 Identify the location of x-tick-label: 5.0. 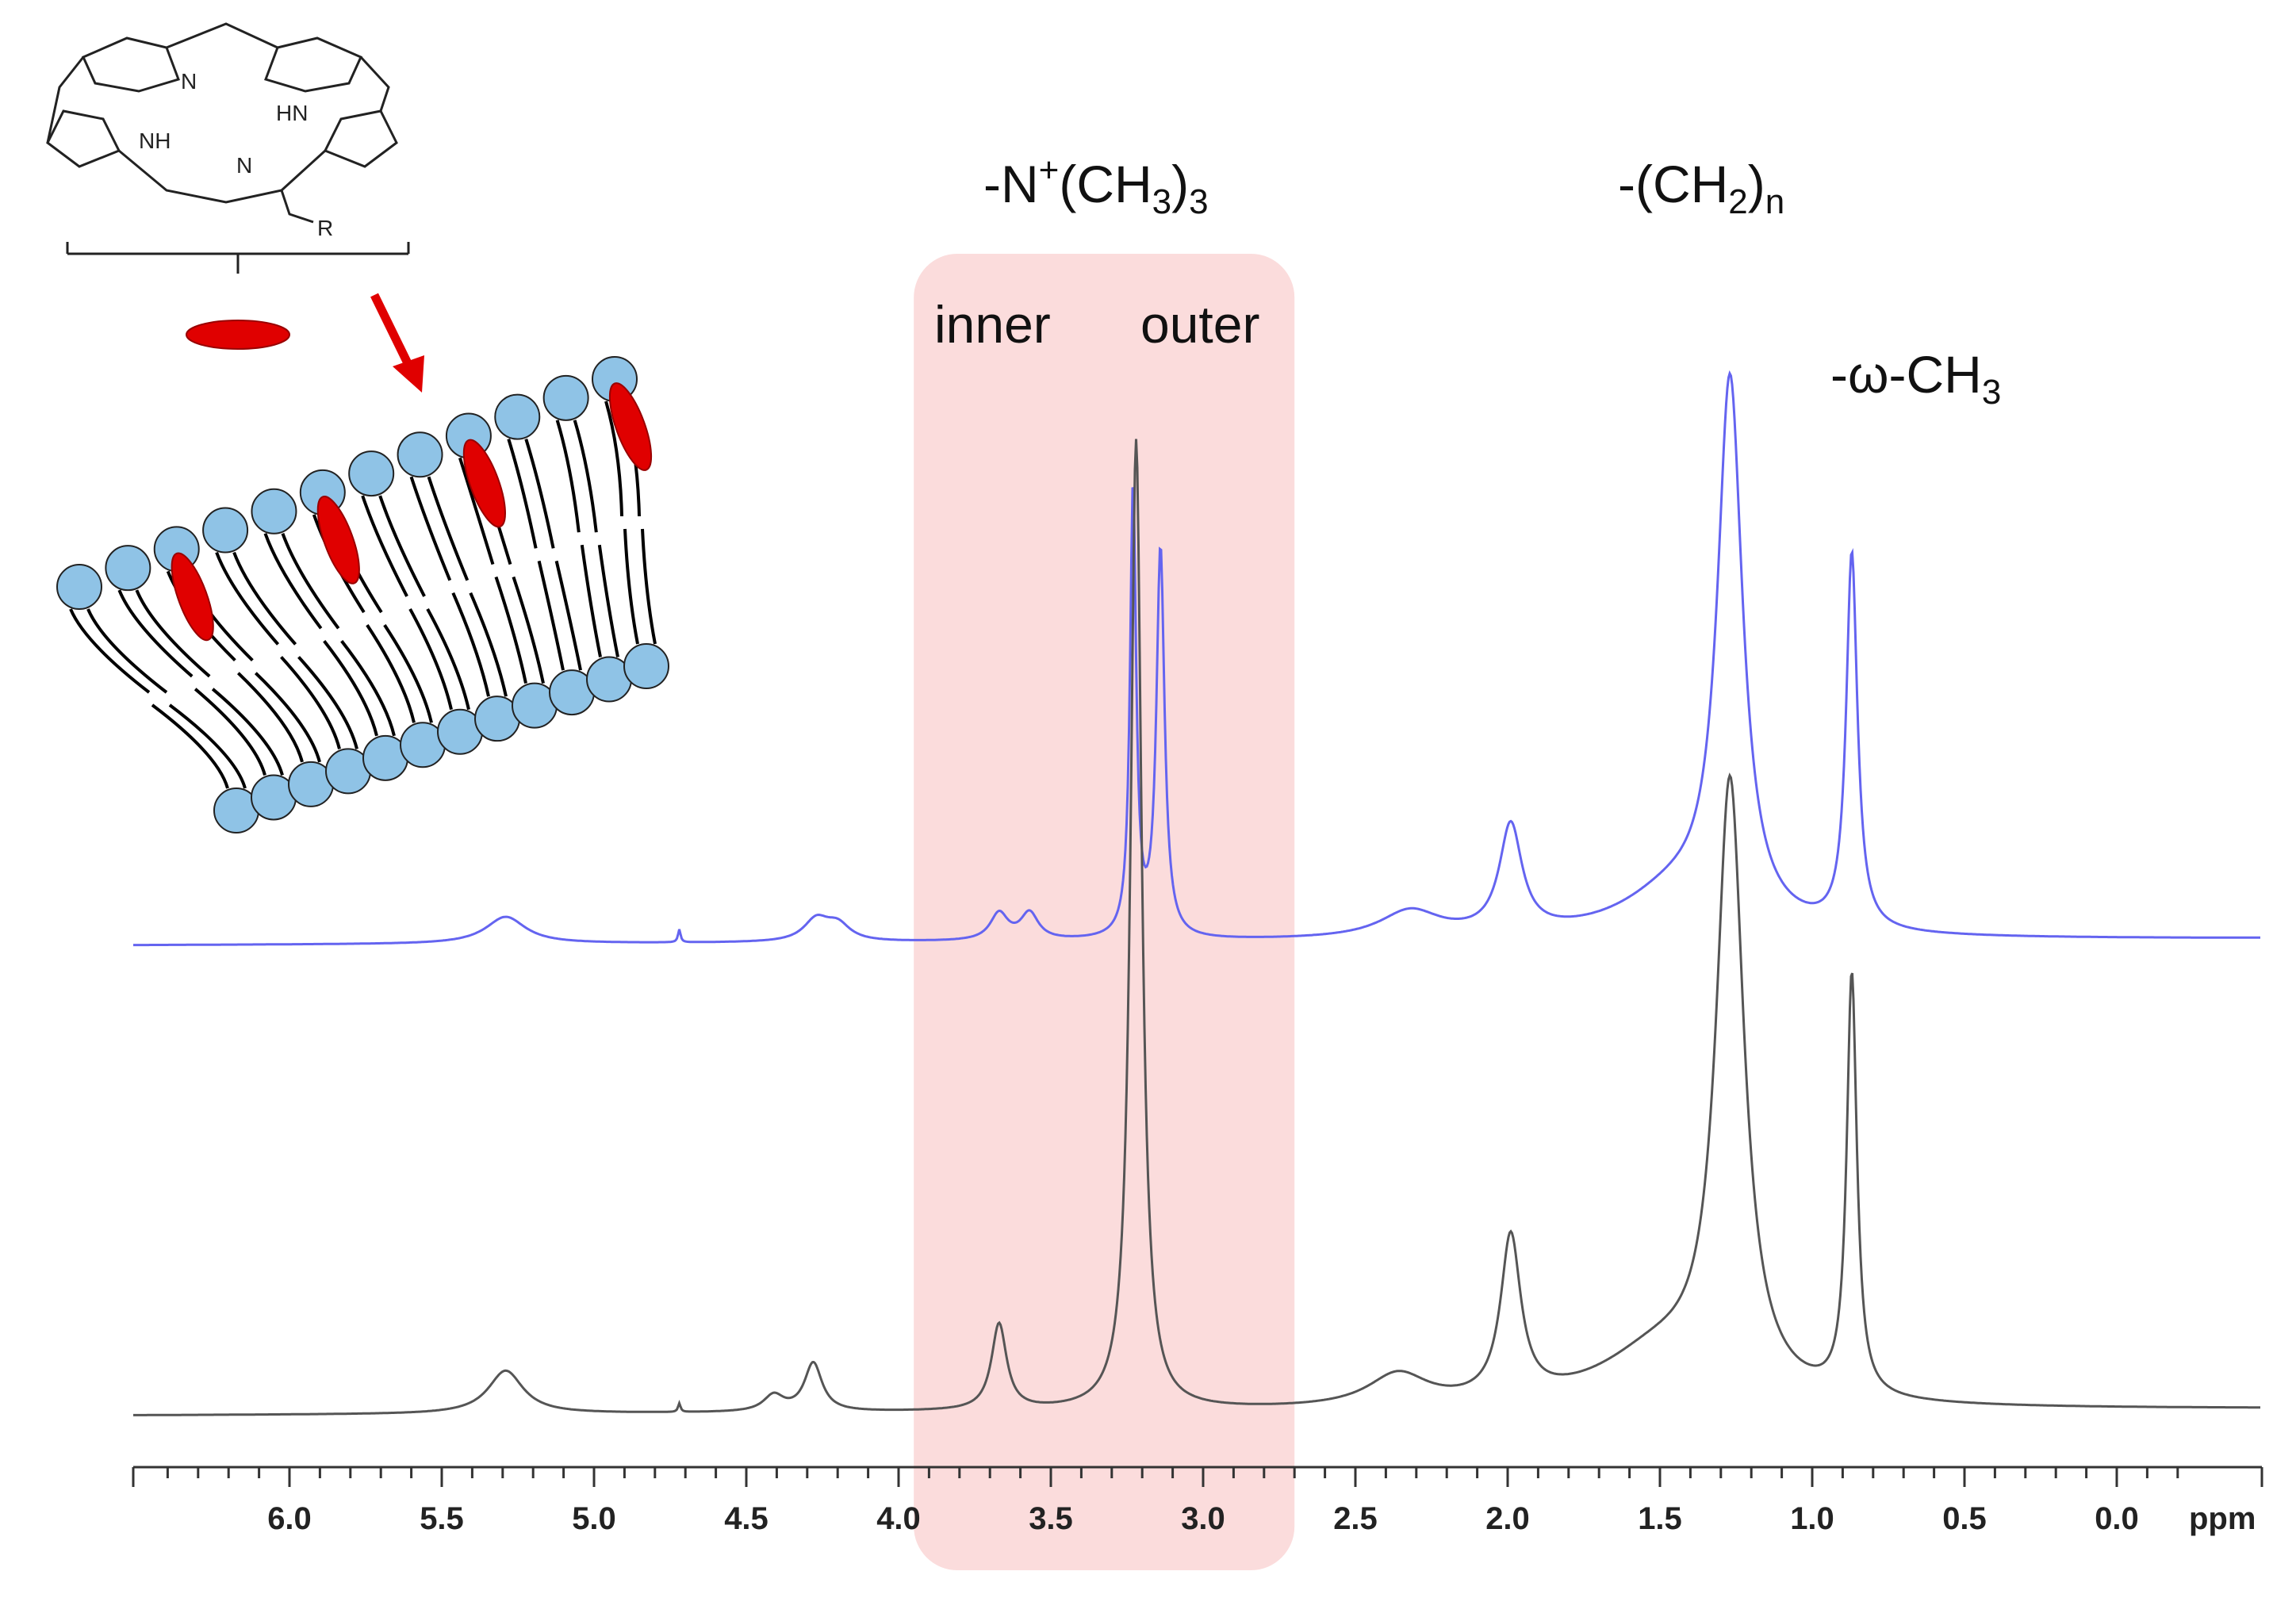
(594, 1519).